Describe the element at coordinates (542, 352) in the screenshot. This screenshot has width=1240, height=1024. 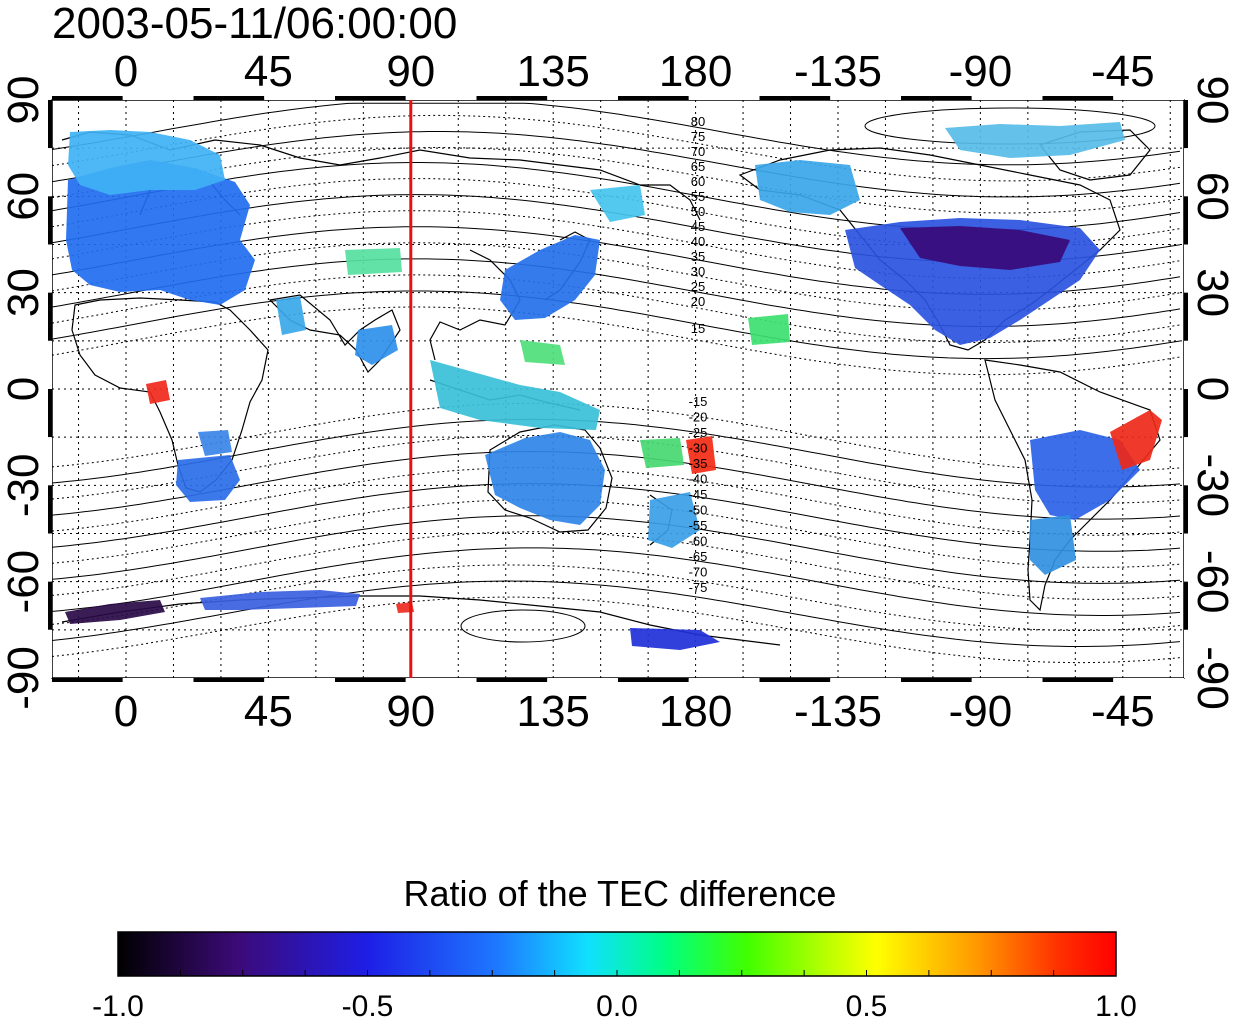
I see `tec-patch-southeast-asia-green` at that location.